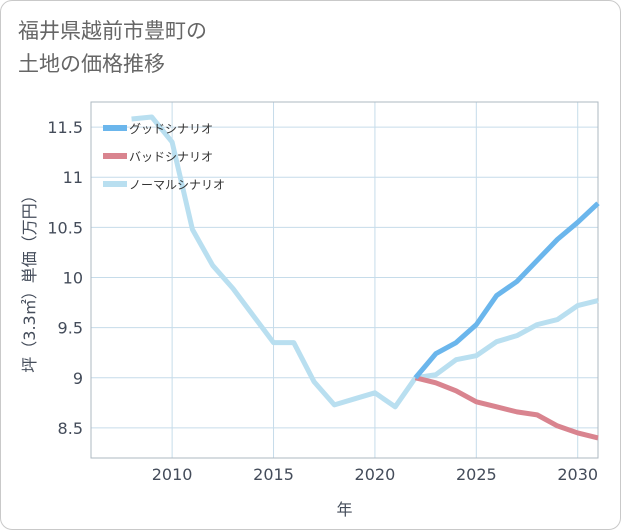 This screenshot has height=530, width=621. I want to click on y-axis-ticks: 8.5 9 9.5 10 10.5 11 11.5, so click(65, 278).